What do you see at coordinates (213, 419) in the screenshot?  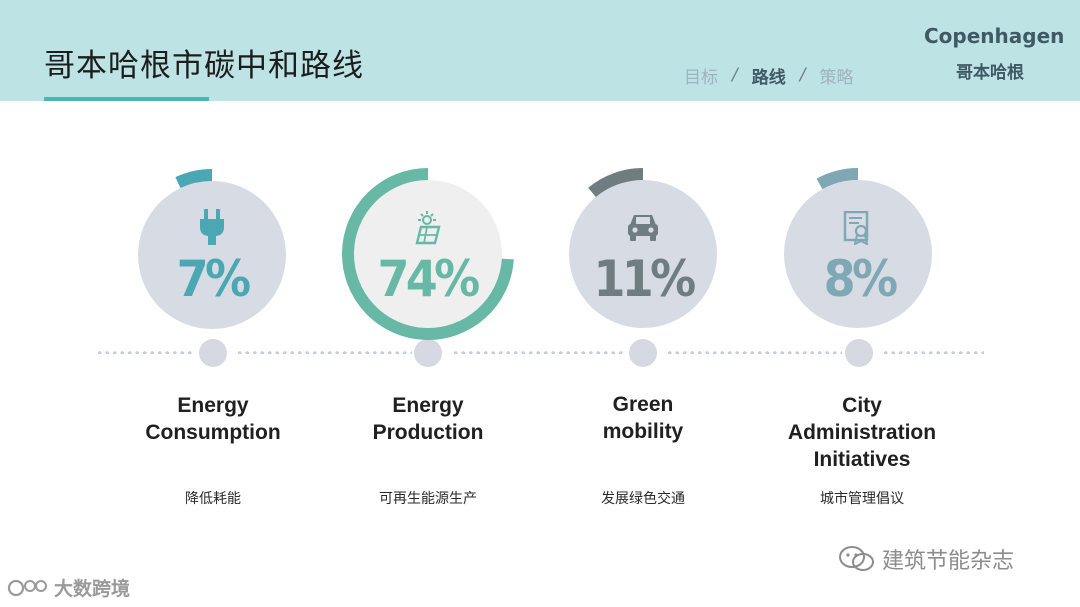 I see `metric-label: Energy Consumption` at bounding box center [213, 419].